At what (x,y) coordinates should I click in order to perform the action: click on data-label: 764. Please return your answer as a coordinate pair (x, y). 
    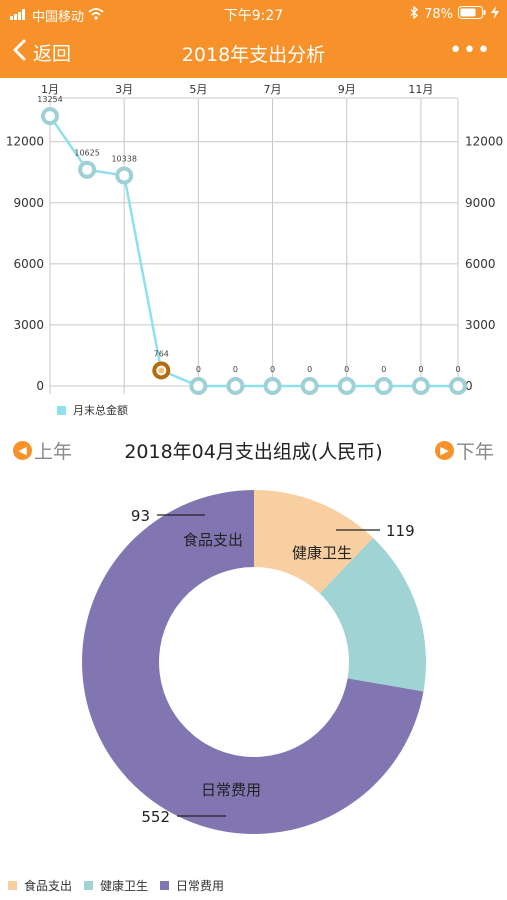
    Looking at the image, I should click on (161, 353).